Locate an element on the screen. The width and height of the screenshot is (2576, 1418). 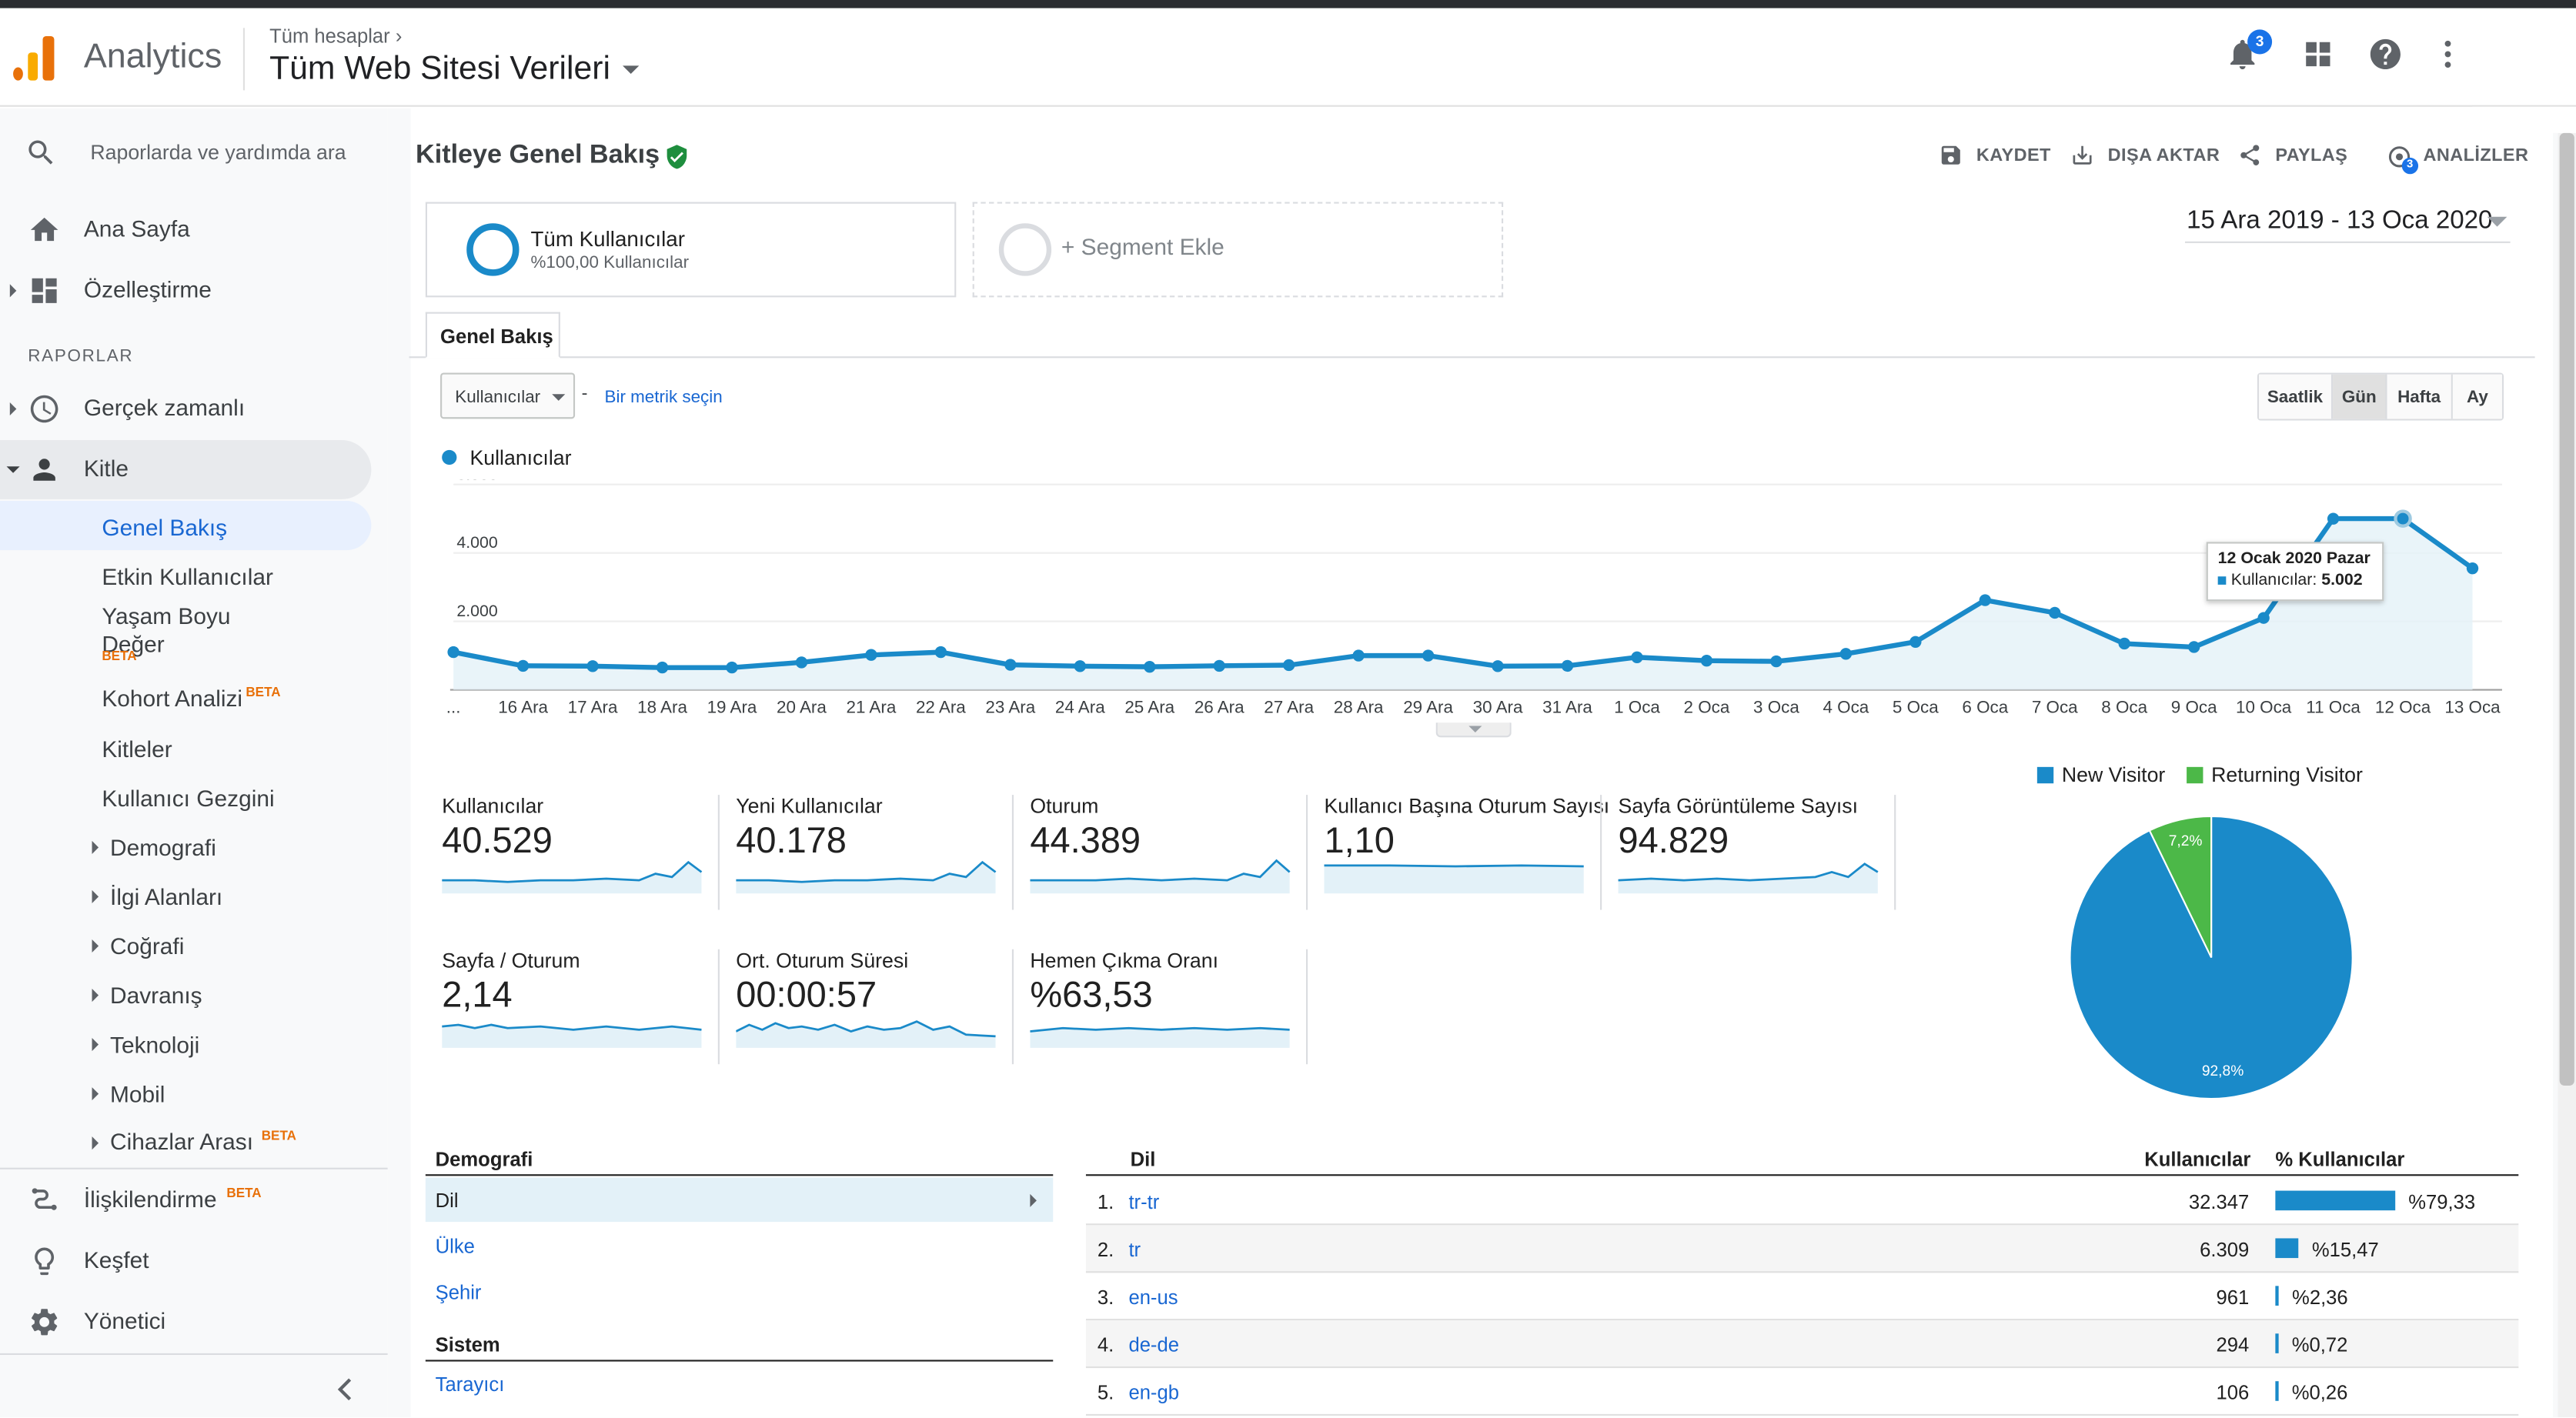
date-caret-down-icon is located at coordinates (2497, 222).